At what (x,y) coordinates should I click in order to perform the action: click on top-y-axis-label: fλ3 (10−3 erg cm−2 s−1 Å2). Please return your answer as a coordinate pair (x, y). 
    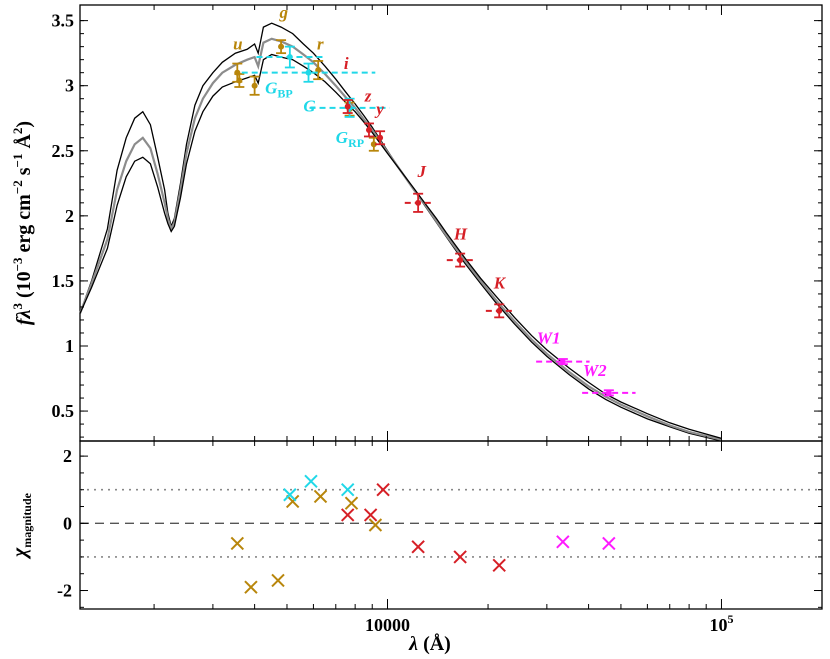
    Looking at the image, I should click on (22, 223).